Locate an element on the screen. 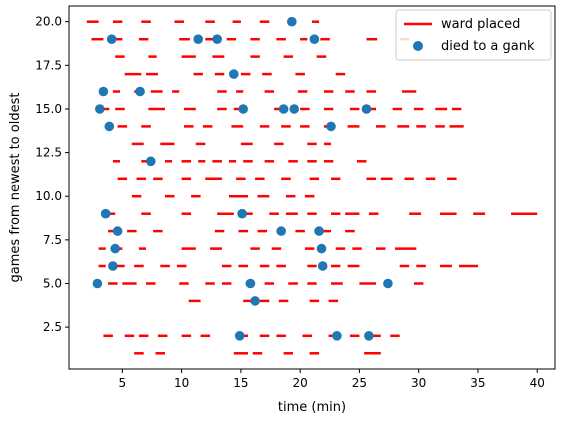 The image size is (571, 422). y-tick-label: 15.0 is located at coordinates (48, 109).